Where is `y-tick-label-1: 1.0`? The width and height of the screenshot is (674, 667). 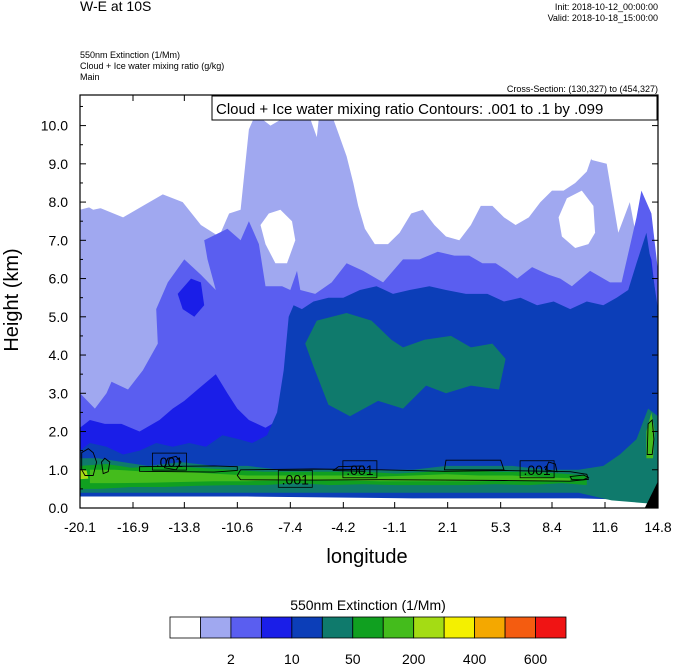
y-tick-label-1: 1.0 is located at coordinates (59, 470).